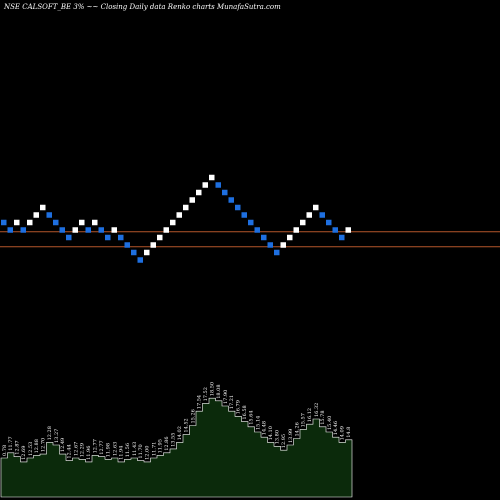  What do you see at coordinates (200, 402) in the screenshot?
I see `volume-label: 17.54` at bounding box center [200, 402].